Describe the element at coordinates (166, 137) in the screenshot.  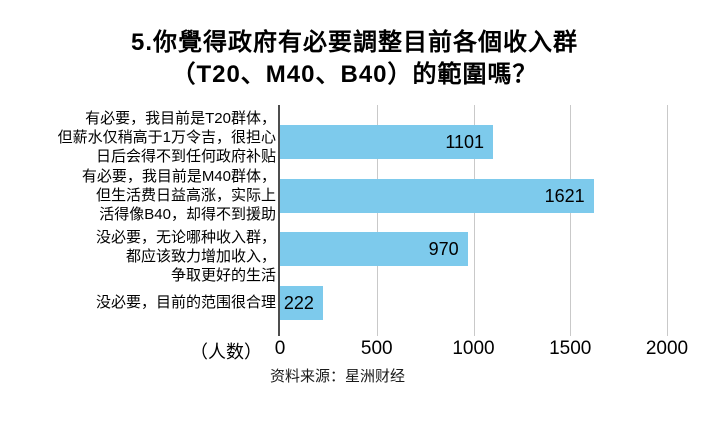
I see `category-label-line: 但薪水仅稍高于1万令吉，很担心` at that location.